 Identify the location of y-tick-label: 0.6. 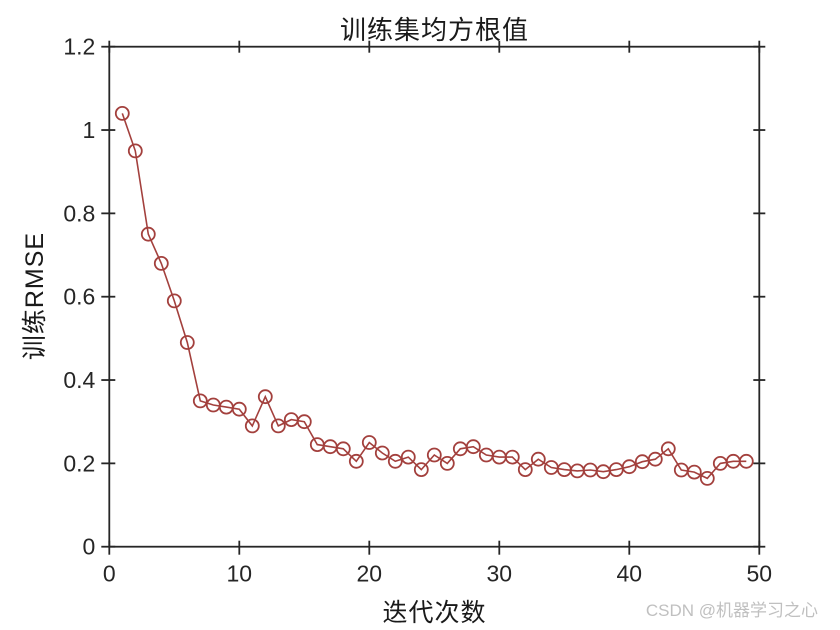
(79, 297).